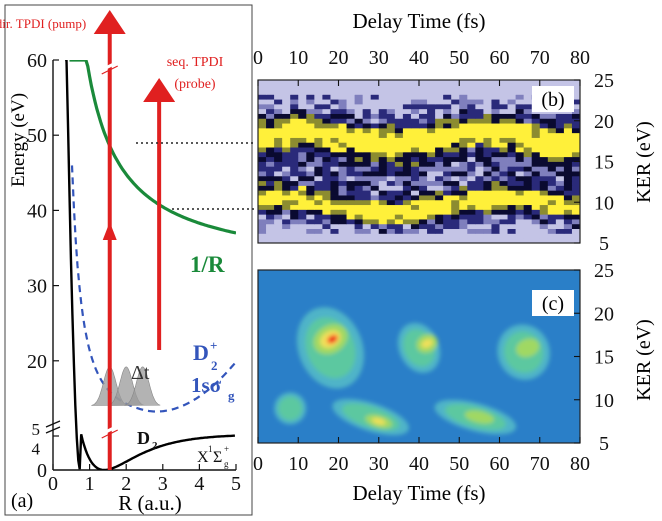 The height and width of the screenshot is (521, 662). I want to click on panel-c-ytick-label: 10, so click(604, 401).